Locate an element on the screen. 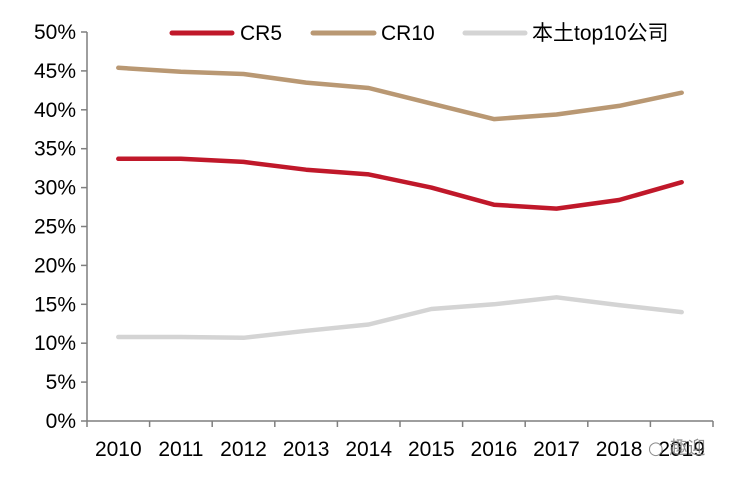 This screenshot has width=745, height=479. x-tick-label: 2013 is located at coordinates (306, 449).